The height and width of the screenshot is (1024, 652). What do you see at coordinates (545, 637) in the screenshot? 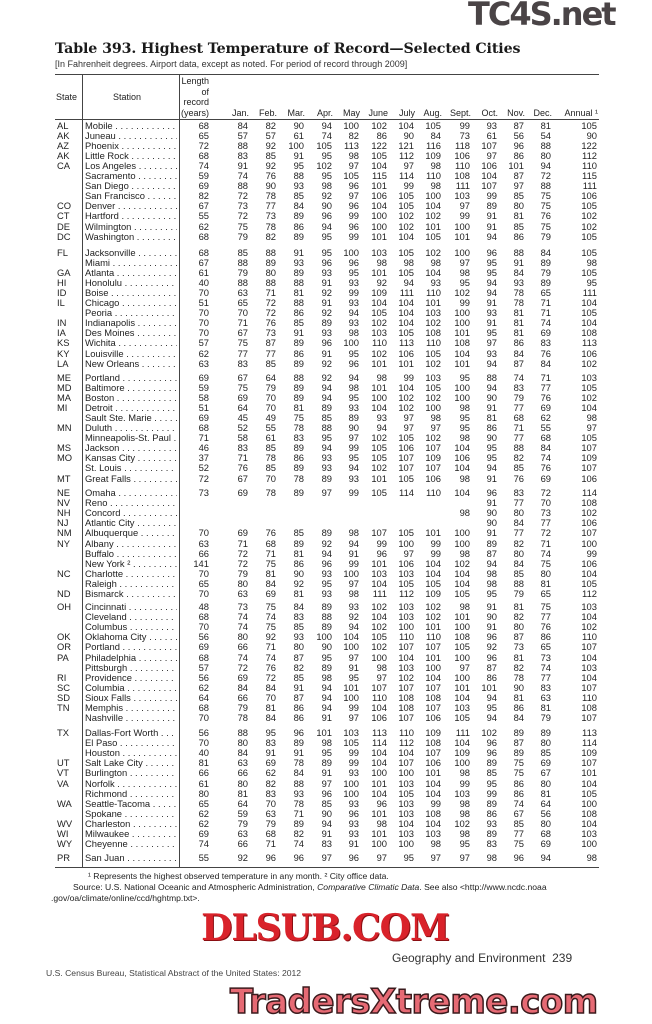
I see `month-value-cell: 86` at bounding box center [545, 637].